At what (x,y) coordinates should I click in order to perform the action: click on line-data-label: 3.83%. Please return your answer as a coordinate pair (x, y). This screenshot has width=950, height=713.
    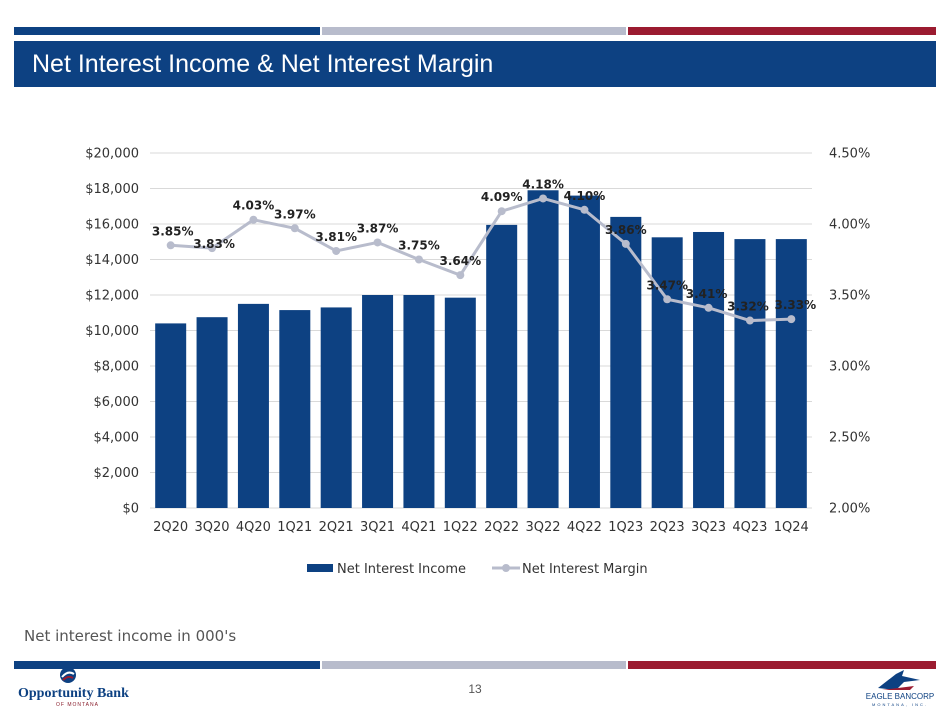
    Looking at the image, I should click on (214, 244).